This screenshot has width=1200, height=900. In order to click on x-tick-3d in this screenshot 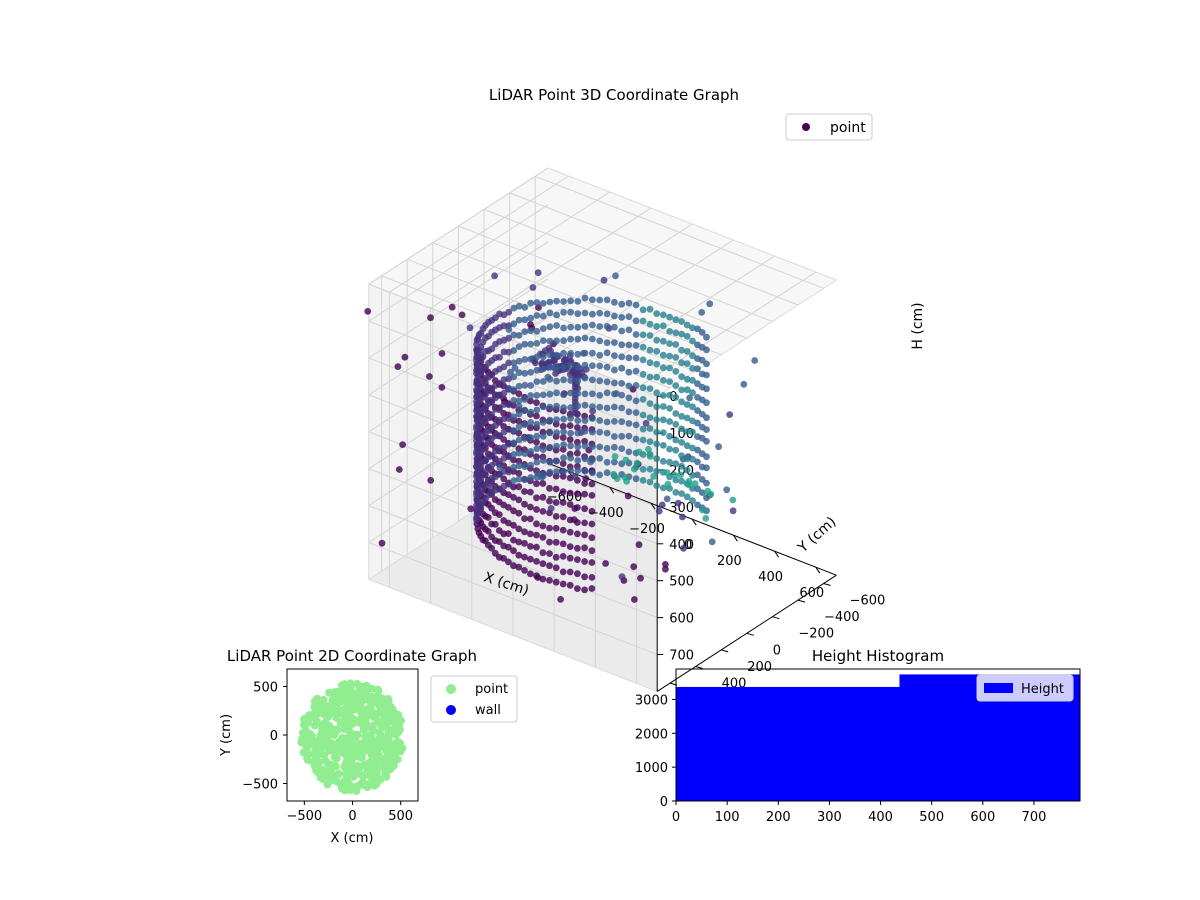, I will do `click(777, 554)`.